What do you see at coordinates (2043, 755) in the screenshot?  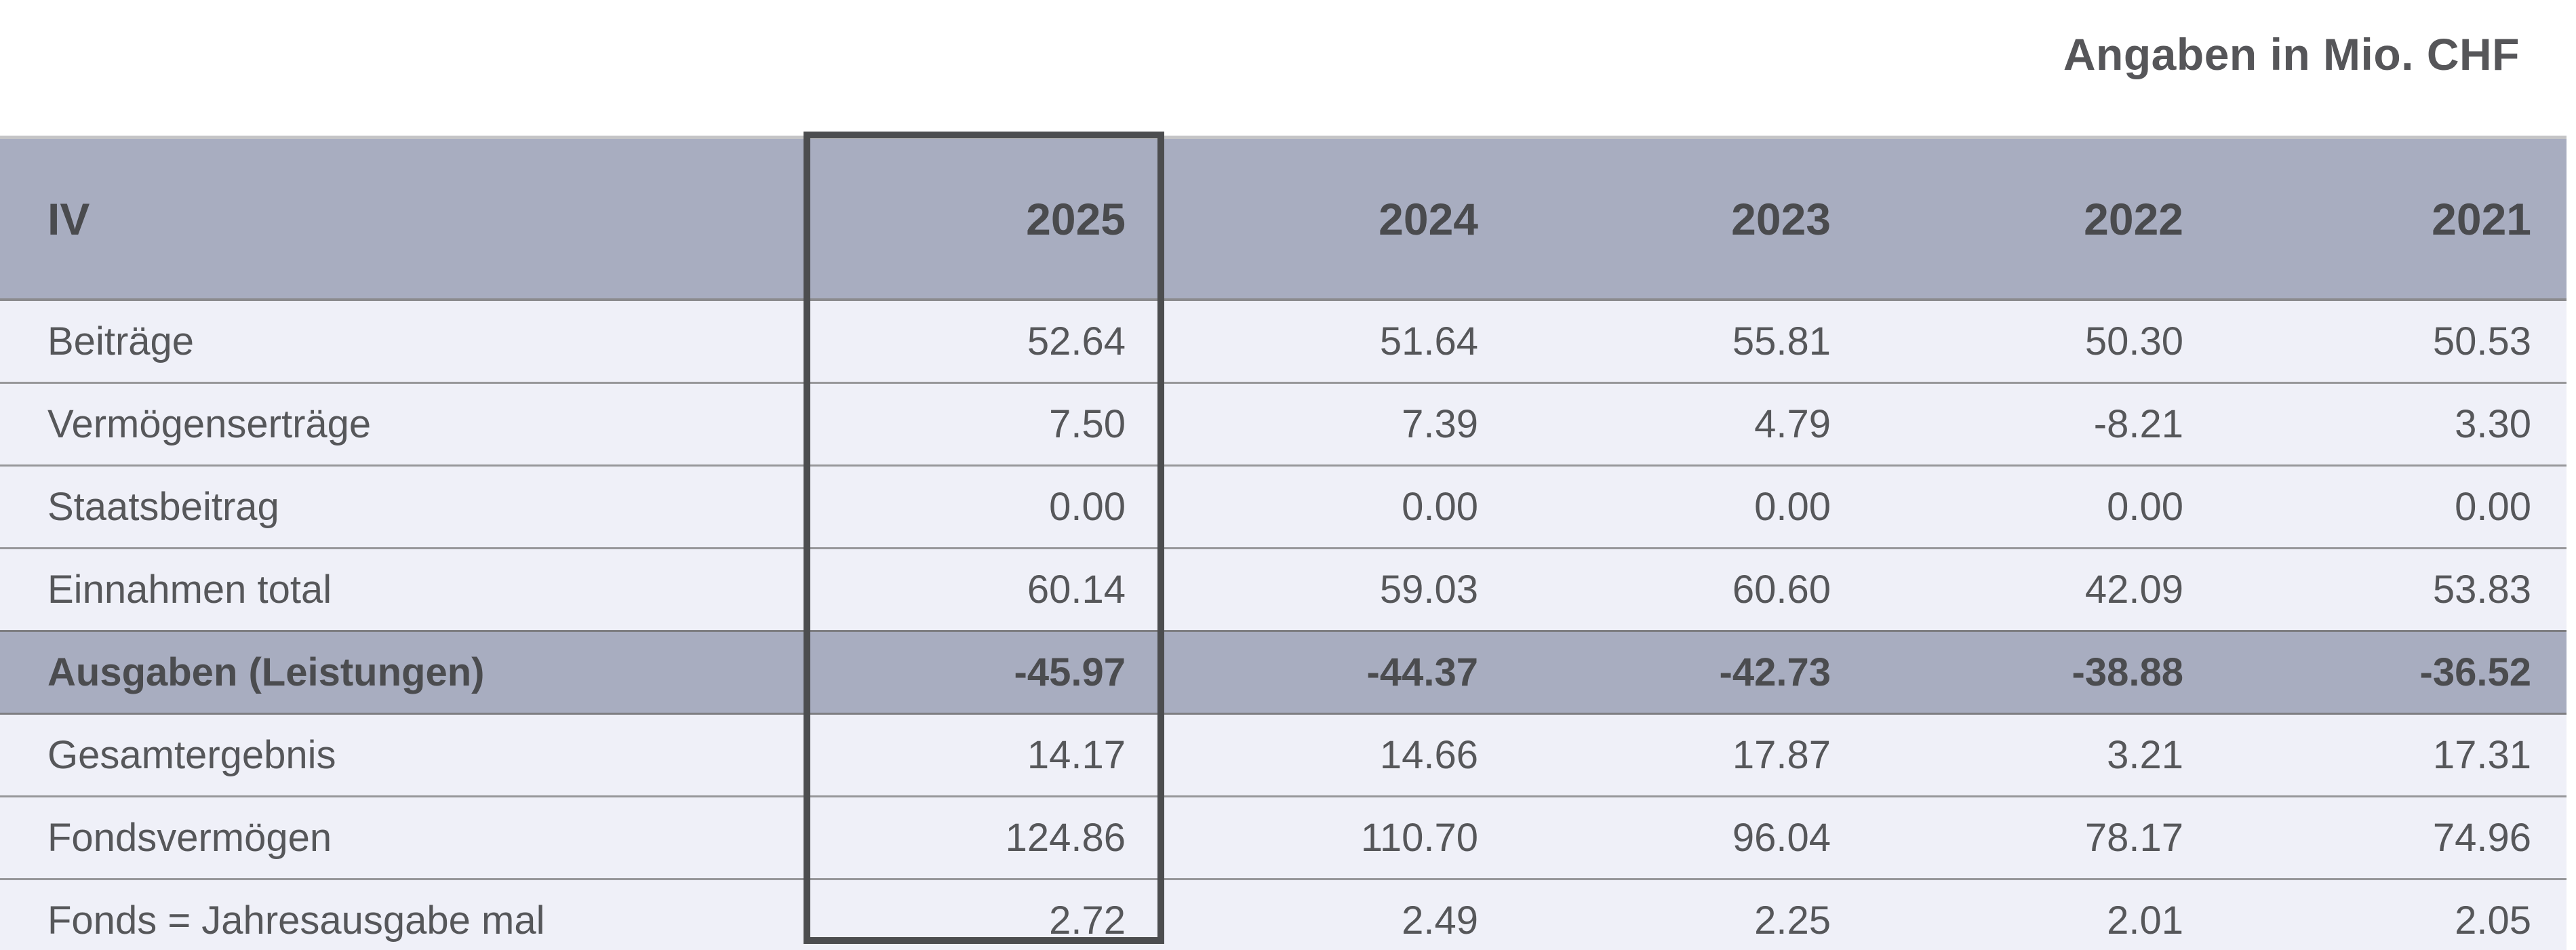 I see `cell-value: 3.21` at bounding box center [2043, 755].